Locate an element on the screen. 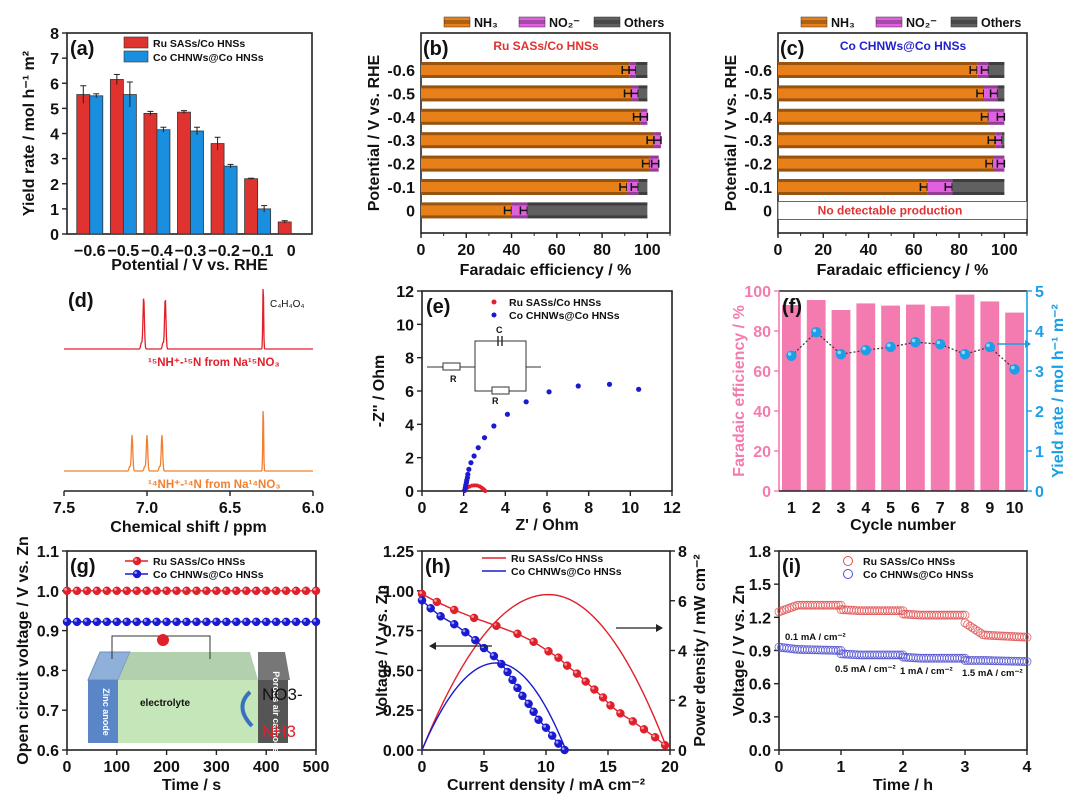 The image size is (1080, 803). y-tick-label: -0.6 is located at coordinates (401, 71).